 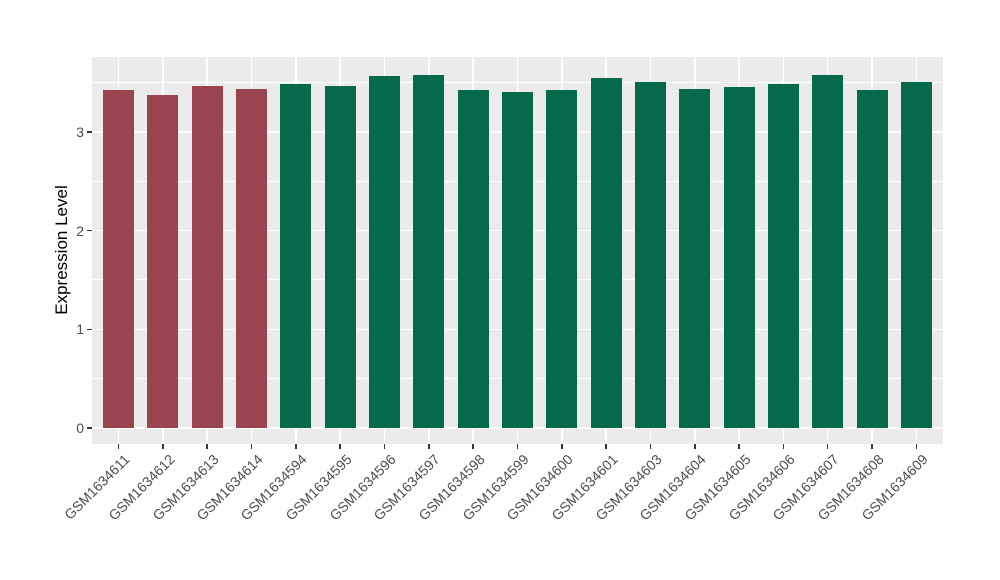 I want to click on bar-GSM1634595, so click(x=340, y=256).